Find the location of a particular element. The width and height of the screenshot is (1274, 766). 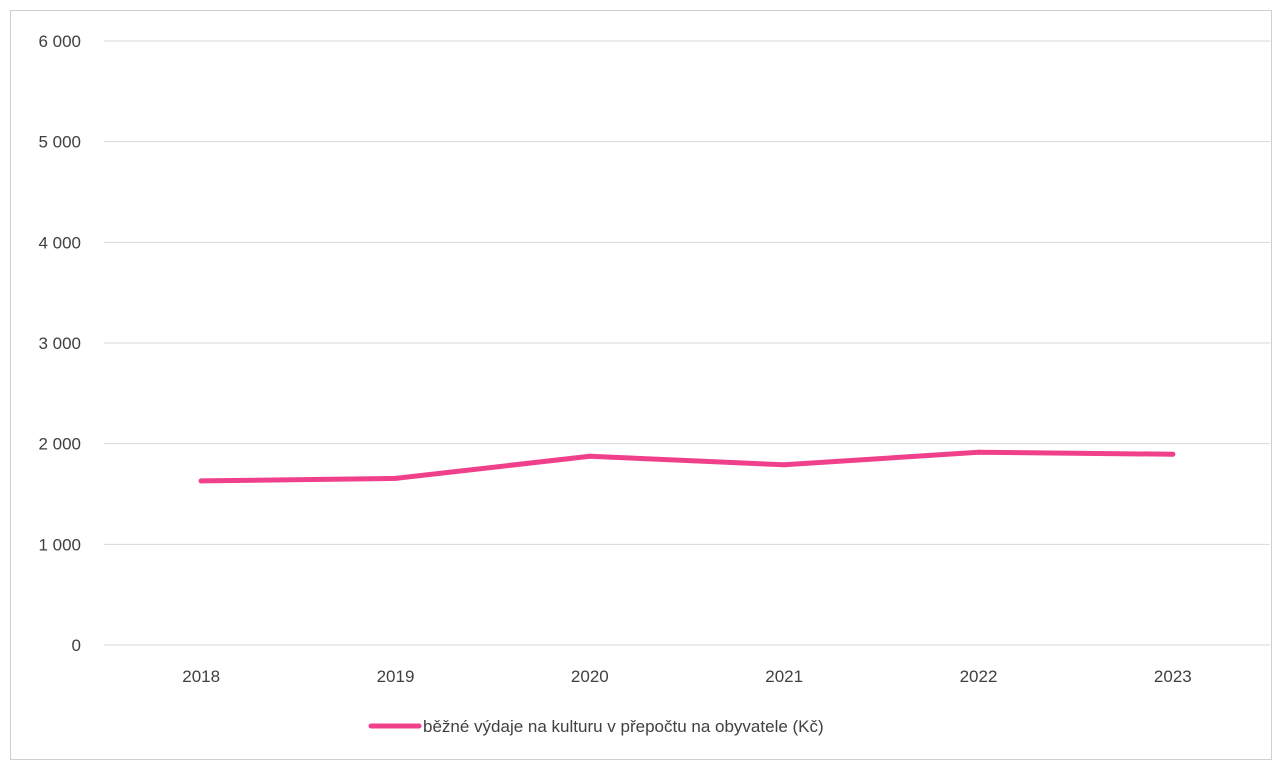

y-tick-label: 4 000 is located at coordinates (59, 242).